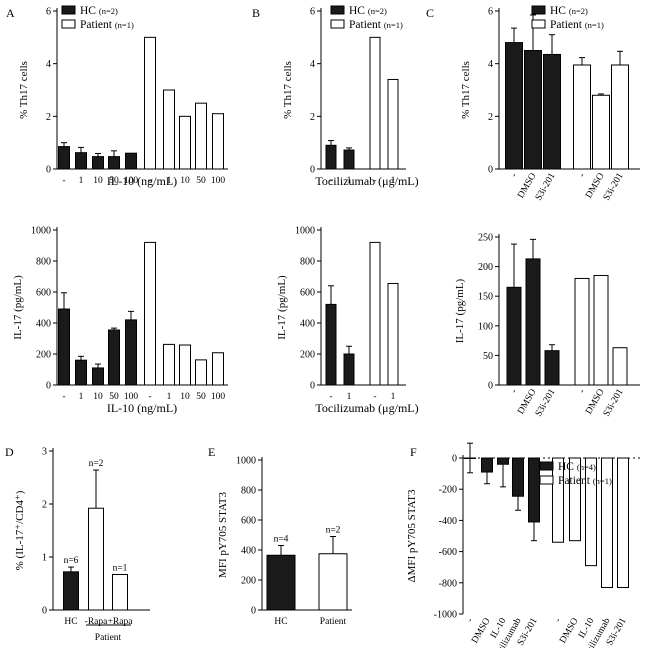 The image size is (650, 648). Describe the element at coordinates (601, 132) in the screenshot. I see `bar-patient-dmso` at that location.